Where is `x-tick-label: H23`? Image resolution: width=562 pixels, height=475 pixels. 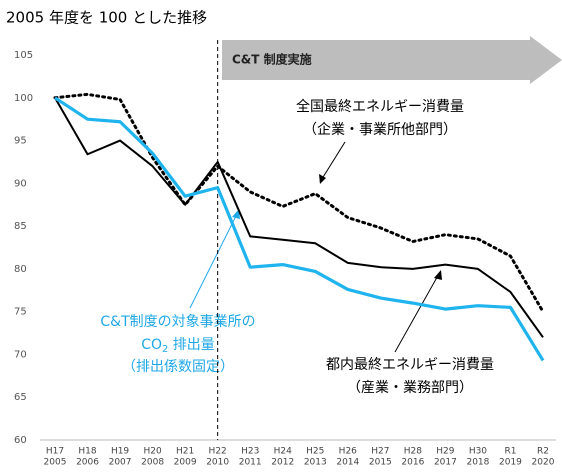
x-tick-label: H23 is located at coordinates (250, 452).